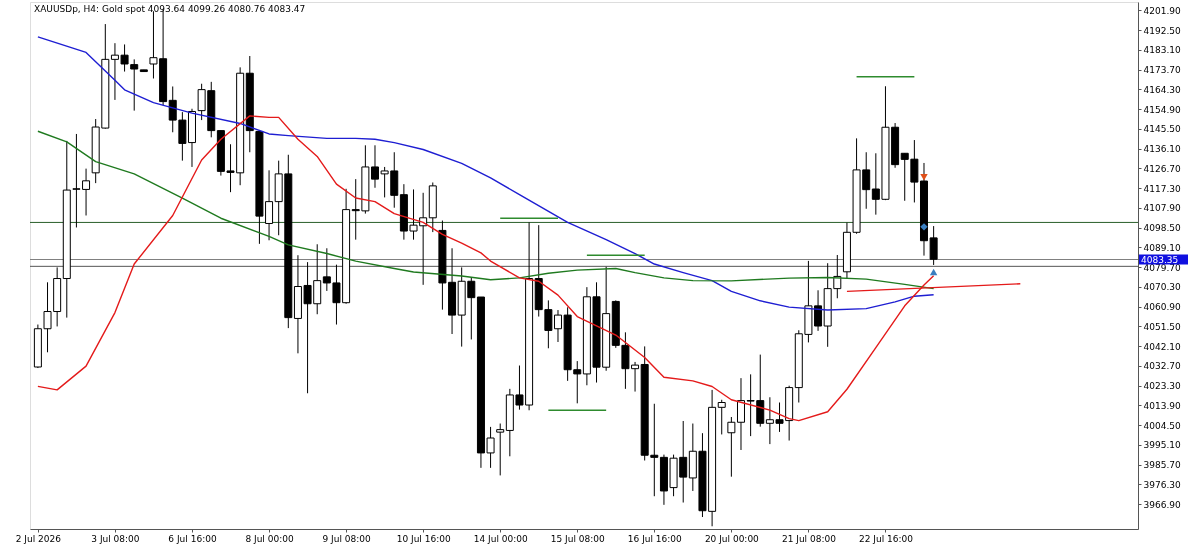  Describe the element at coordinates (1162, 366) in the screenshot. I see `y-tick-label: 4032.70` at that location.